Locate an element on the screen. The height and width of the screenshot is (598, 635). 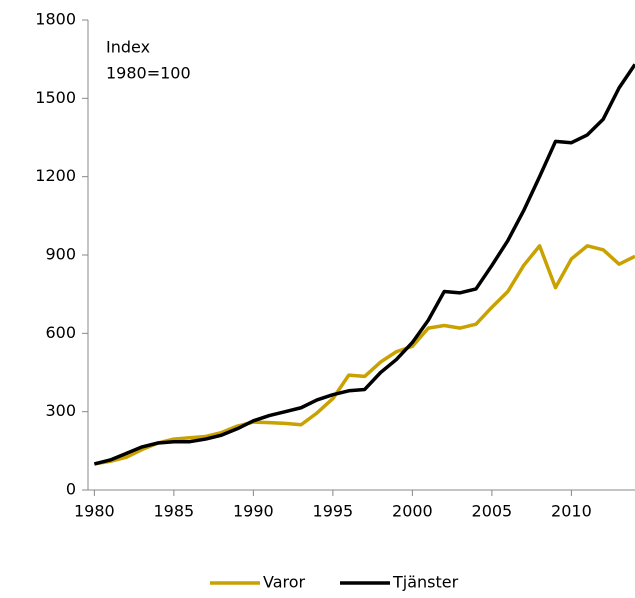
x-tick-label: 1990 is located at coordinates (253, 511).